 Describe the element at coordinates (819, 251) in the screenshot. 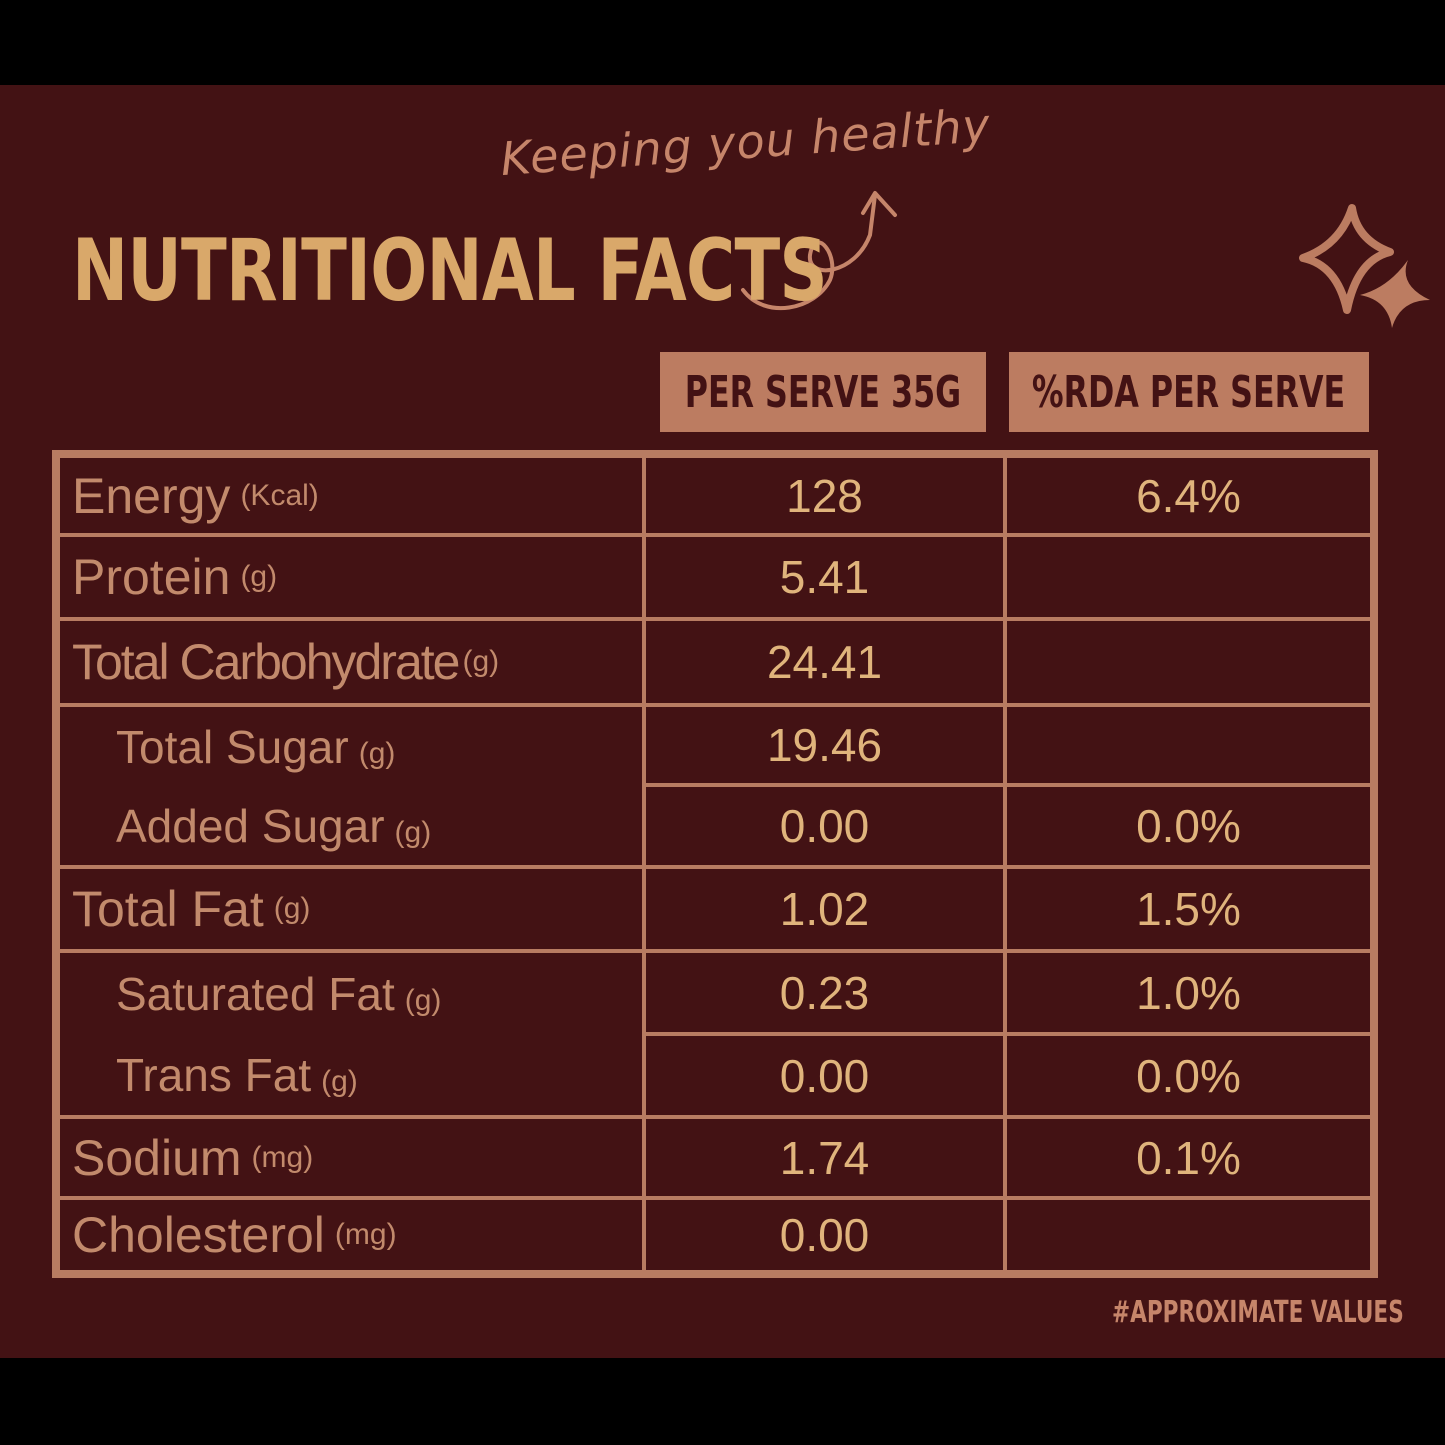

I see `curly-arrow-icon` at that location.